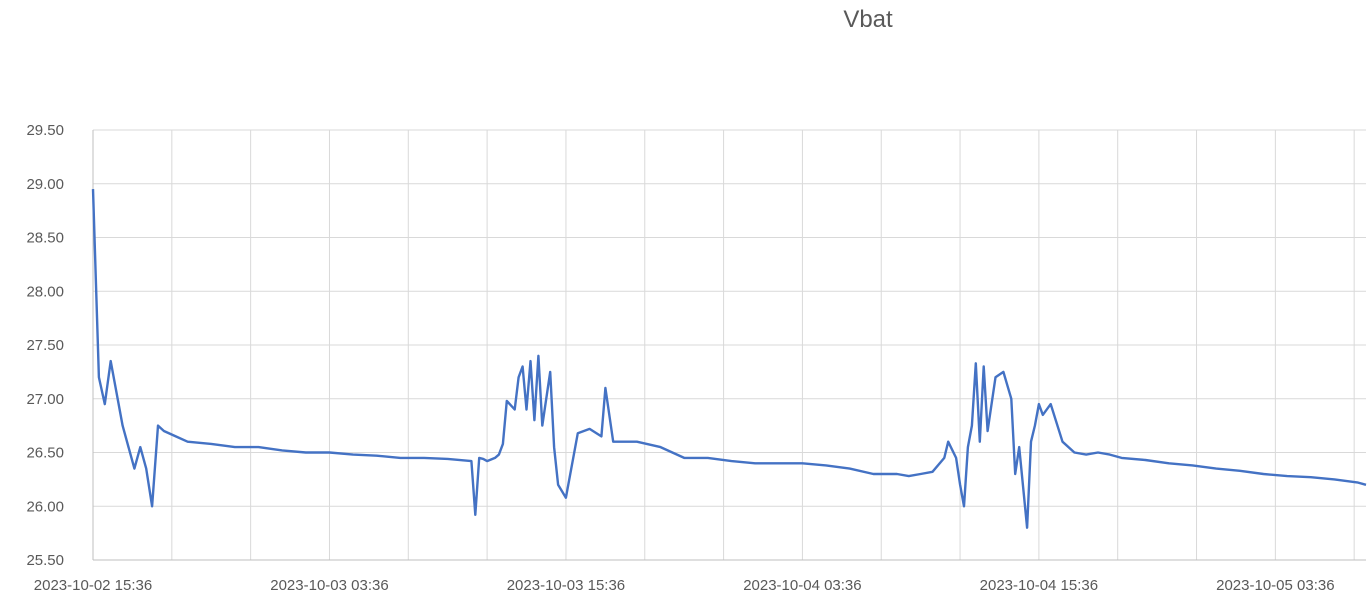 The width and height of the screenshot is (1368, 612). What do you see at coordinates (566, 585) in the screenshot?
I see `x-tick-label: 2023-10-03 15:36` at bounding box center [566, 585].